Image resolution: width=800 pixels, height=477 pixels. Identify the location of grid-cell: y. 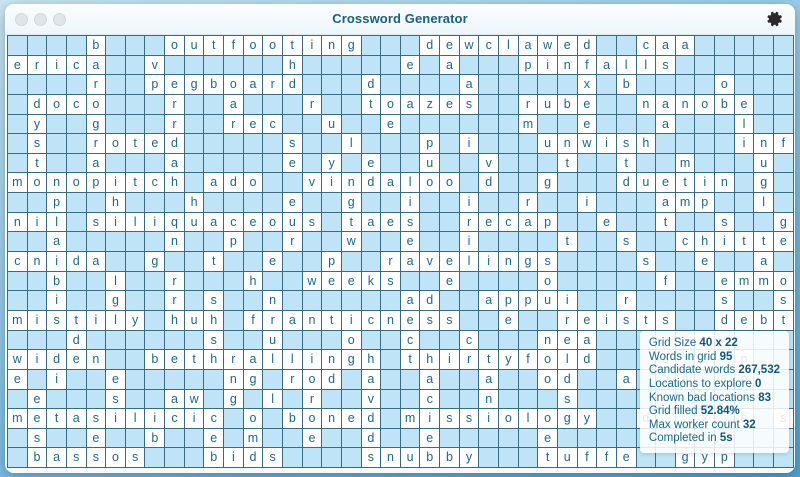
(587, 419).